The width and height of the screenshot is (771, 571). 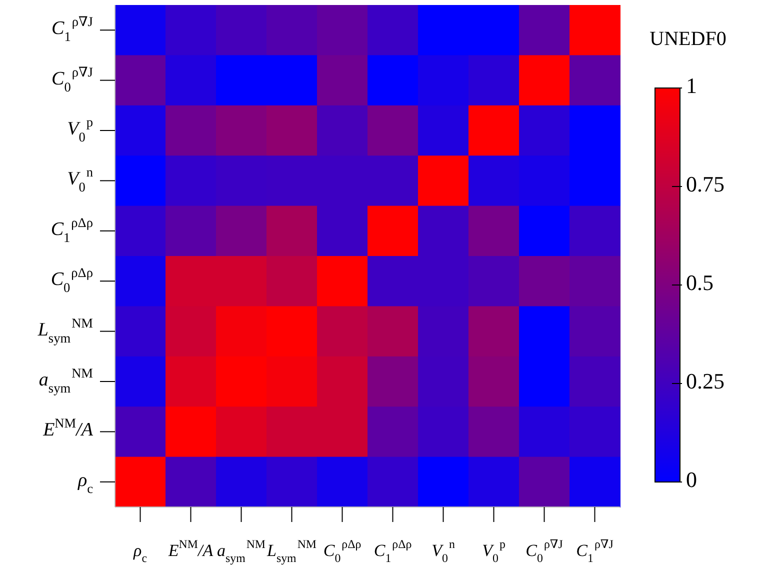 I want to click on color-bar-label: 0.5, so click(x=700, y=283).